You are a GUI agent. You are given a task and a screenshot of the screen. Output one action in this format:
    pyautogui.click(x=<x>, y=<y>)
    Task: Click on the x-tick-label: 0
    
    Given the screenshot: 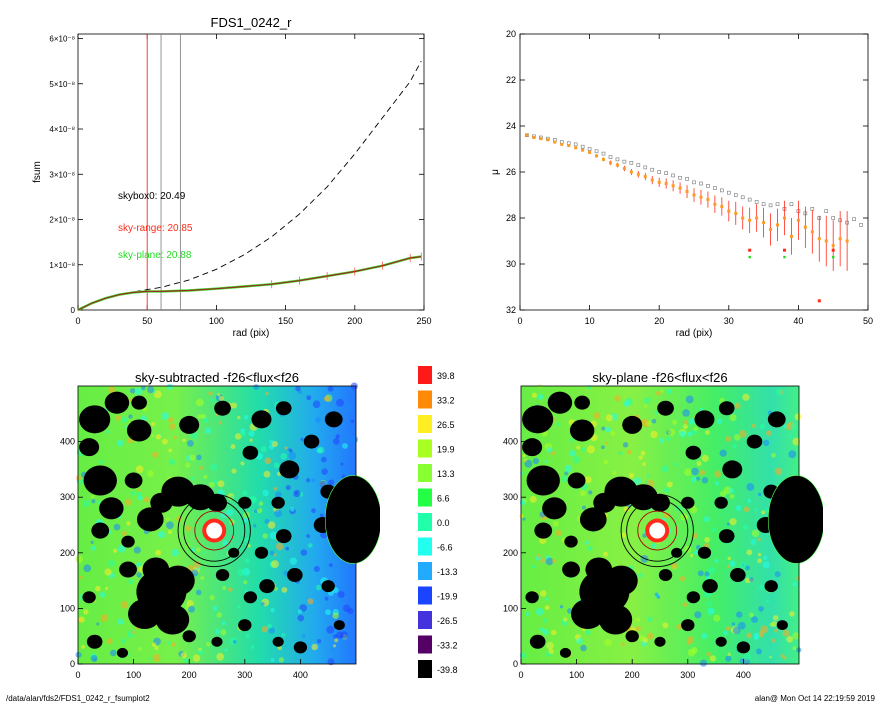 What is the action you would take?
    pyautogui.click(x=520, y=675)
    